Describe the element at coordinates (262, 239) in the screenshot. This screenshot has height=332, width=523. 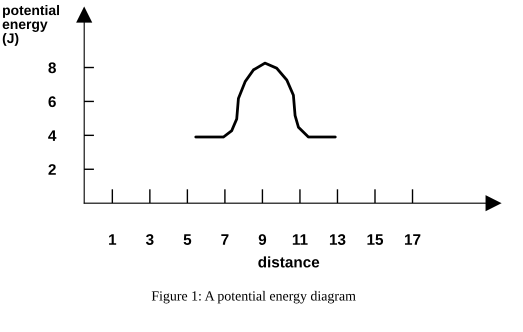
I see `x-tick-label: 9` at that location.